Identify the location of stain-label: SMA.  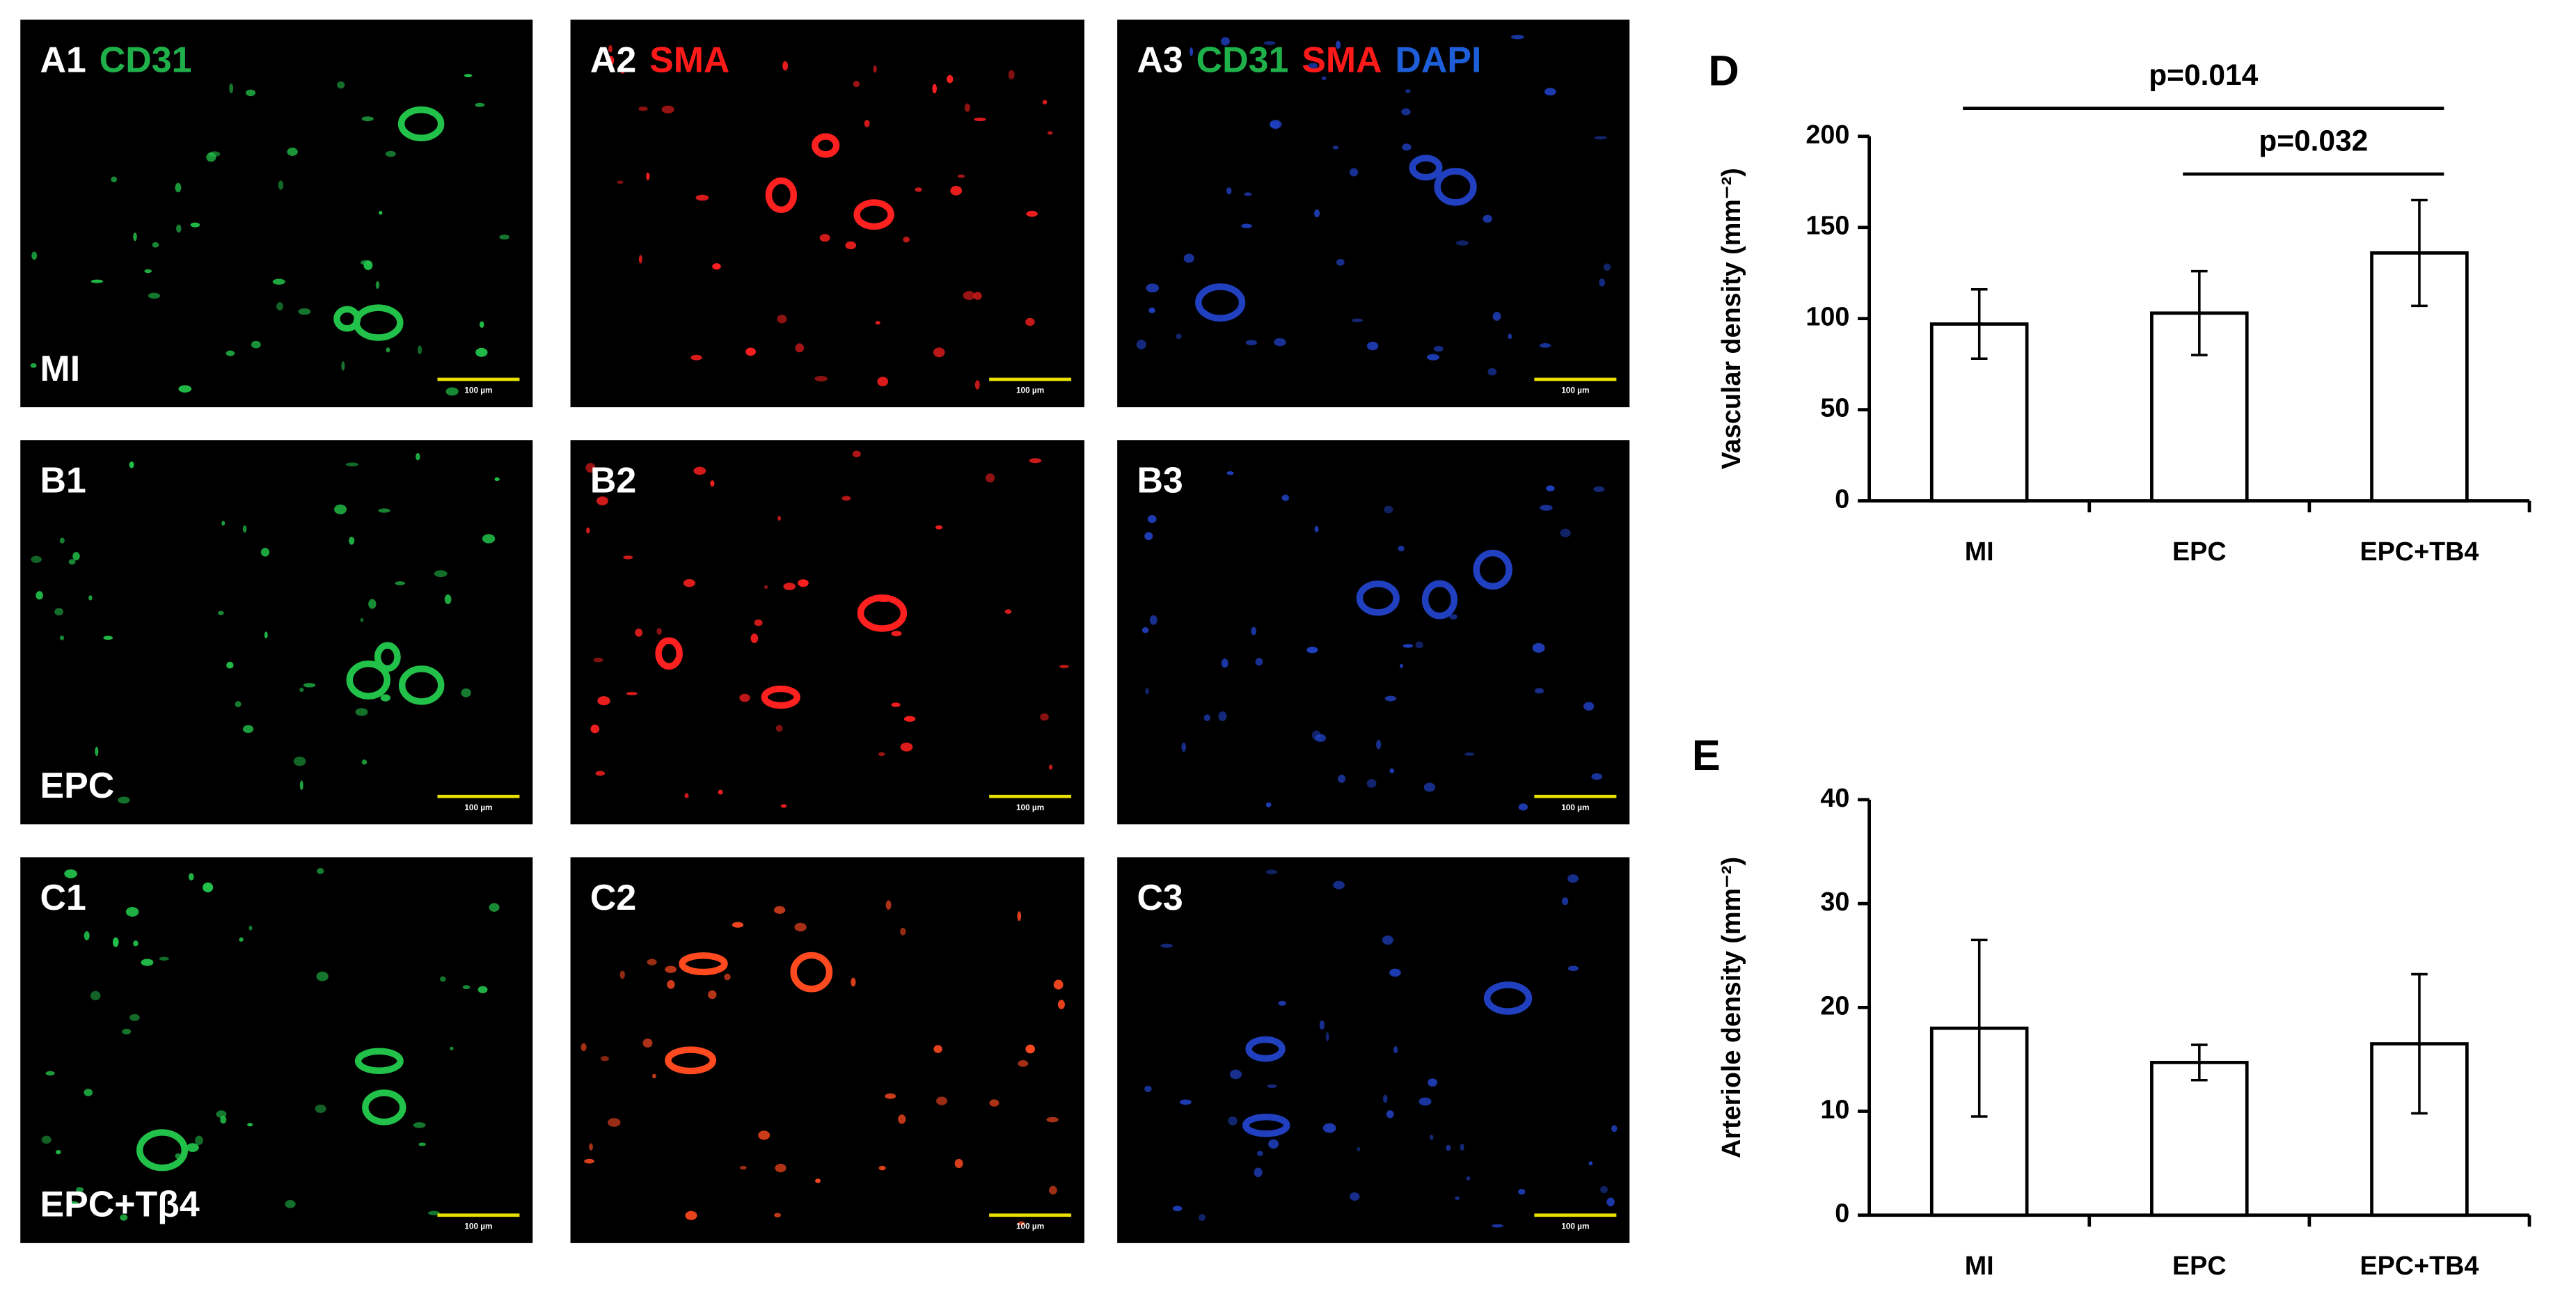
(1342, 59).